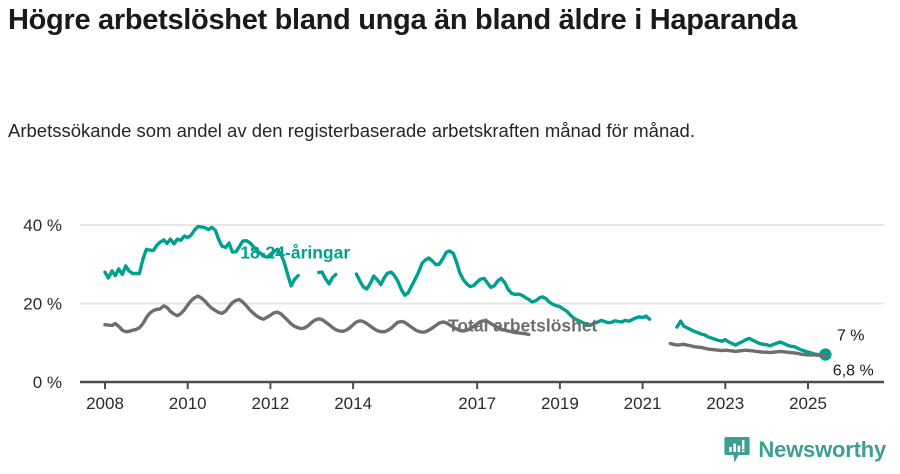 Image resolution: width=900 pixels, height=474 pixels. Describe the element at coordinates (270, 403) in the screenshot. I see `x-axis-tick-label: 2012` at that location.